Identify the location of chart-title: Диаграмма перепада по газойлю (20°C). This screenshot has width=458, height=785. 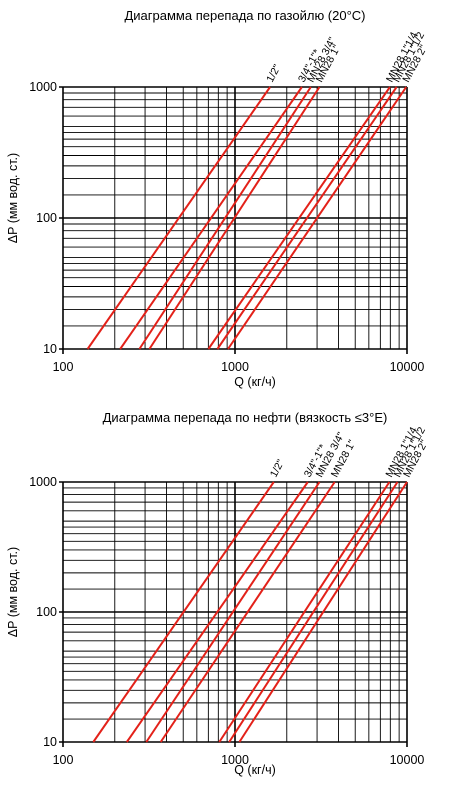
(244, 15).